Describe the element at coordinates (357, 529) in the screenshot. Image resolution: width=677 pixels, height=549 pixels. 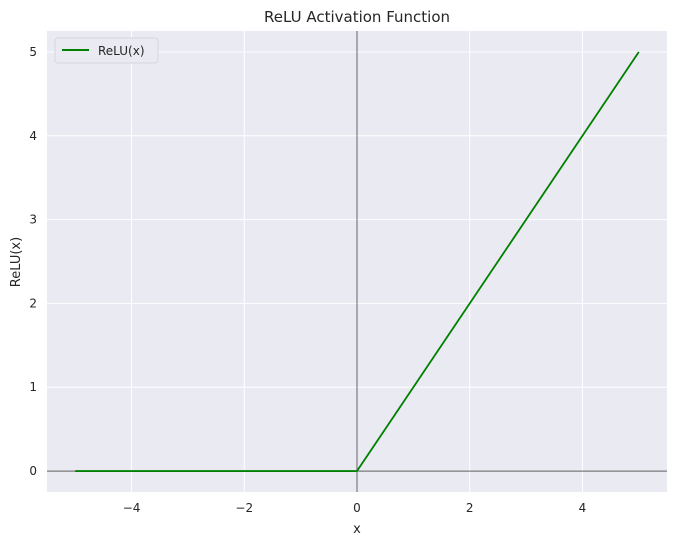
I see `x-axis-label: x` at that location.